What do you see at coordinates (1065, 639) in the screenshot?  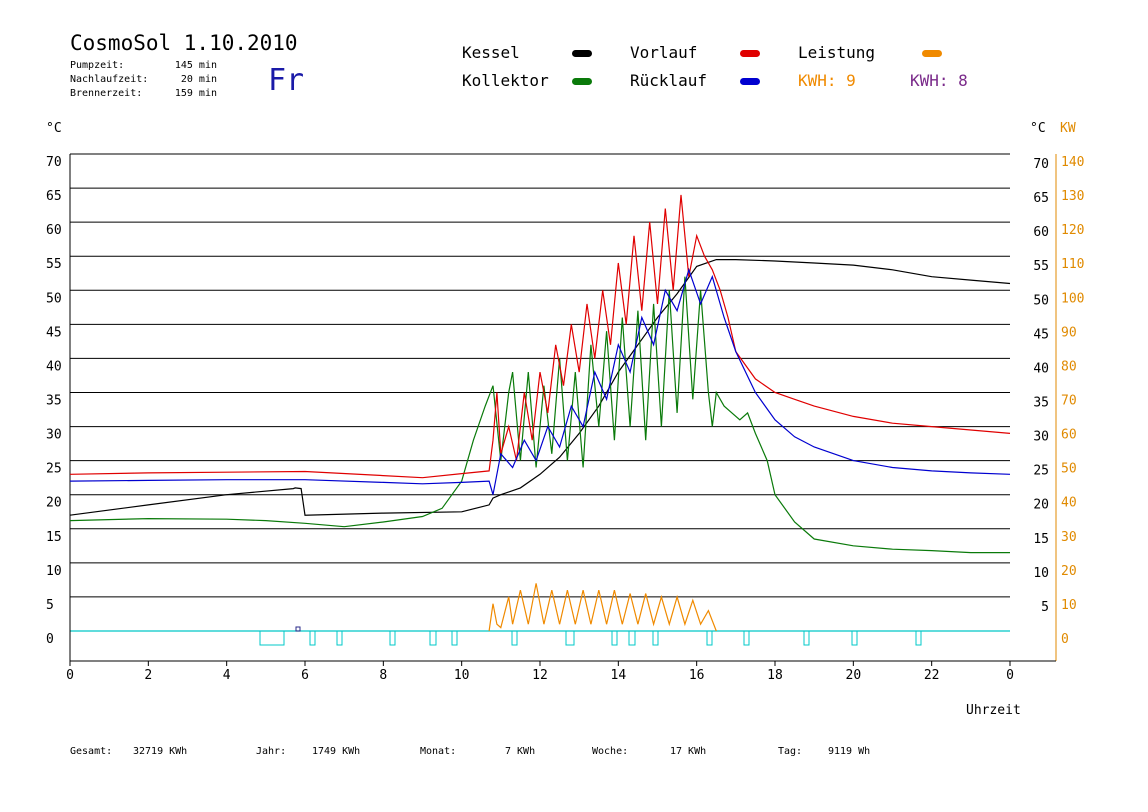 I see `y-right-kw-tick-label: 0` at bounding box center [1065, 639].